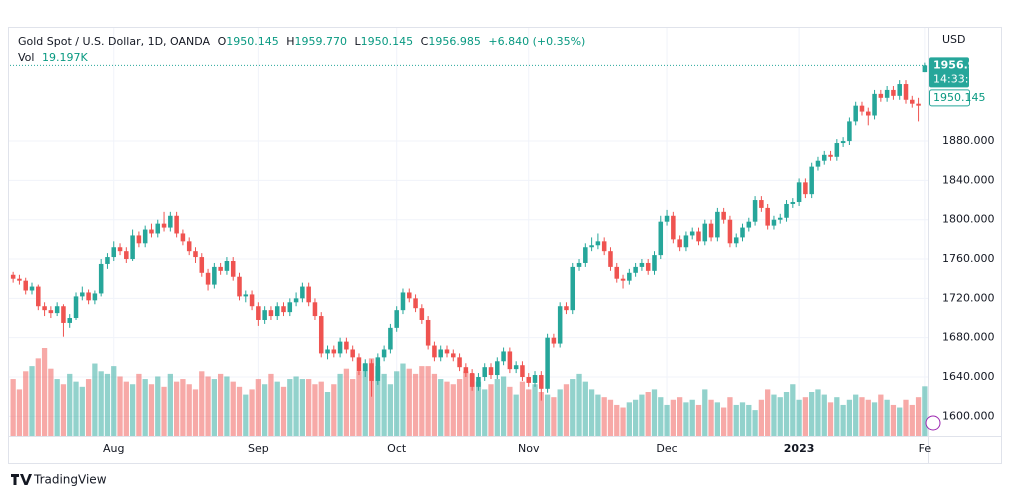  I want to click on y-tick-label: 1680.000, so click(968, 337).